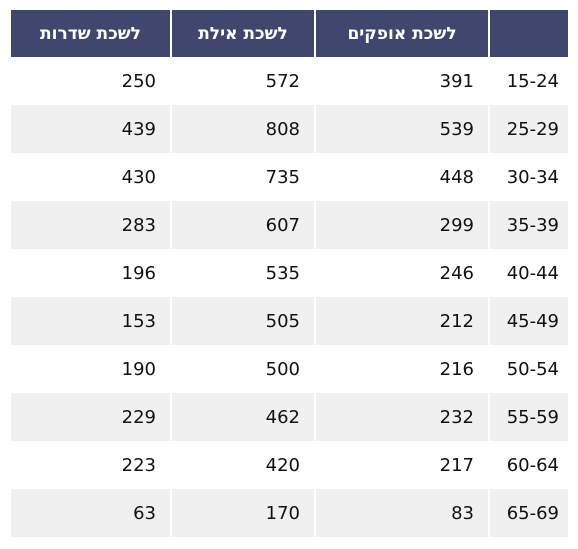 This screenshot has height=549, width=578. Describe the element at coordinates (91, 33) in the screenshot. I see `column-header-sderot: לשכת שדרות` at that location.